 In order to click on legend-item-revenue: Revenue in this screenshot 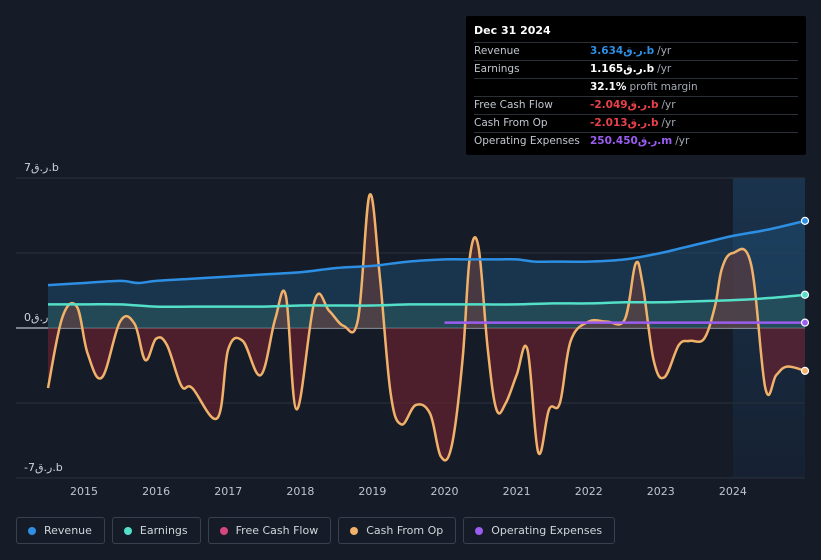, I will do `click(60, 530)`.